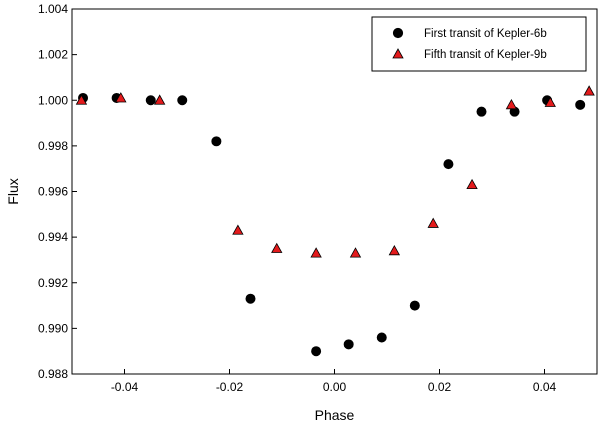 The image size is (600, 428). What do you see at coordinates (230, 387) in the screenshot?
I see `x-tick-label: -0.02` at bounding box center [230, 387].